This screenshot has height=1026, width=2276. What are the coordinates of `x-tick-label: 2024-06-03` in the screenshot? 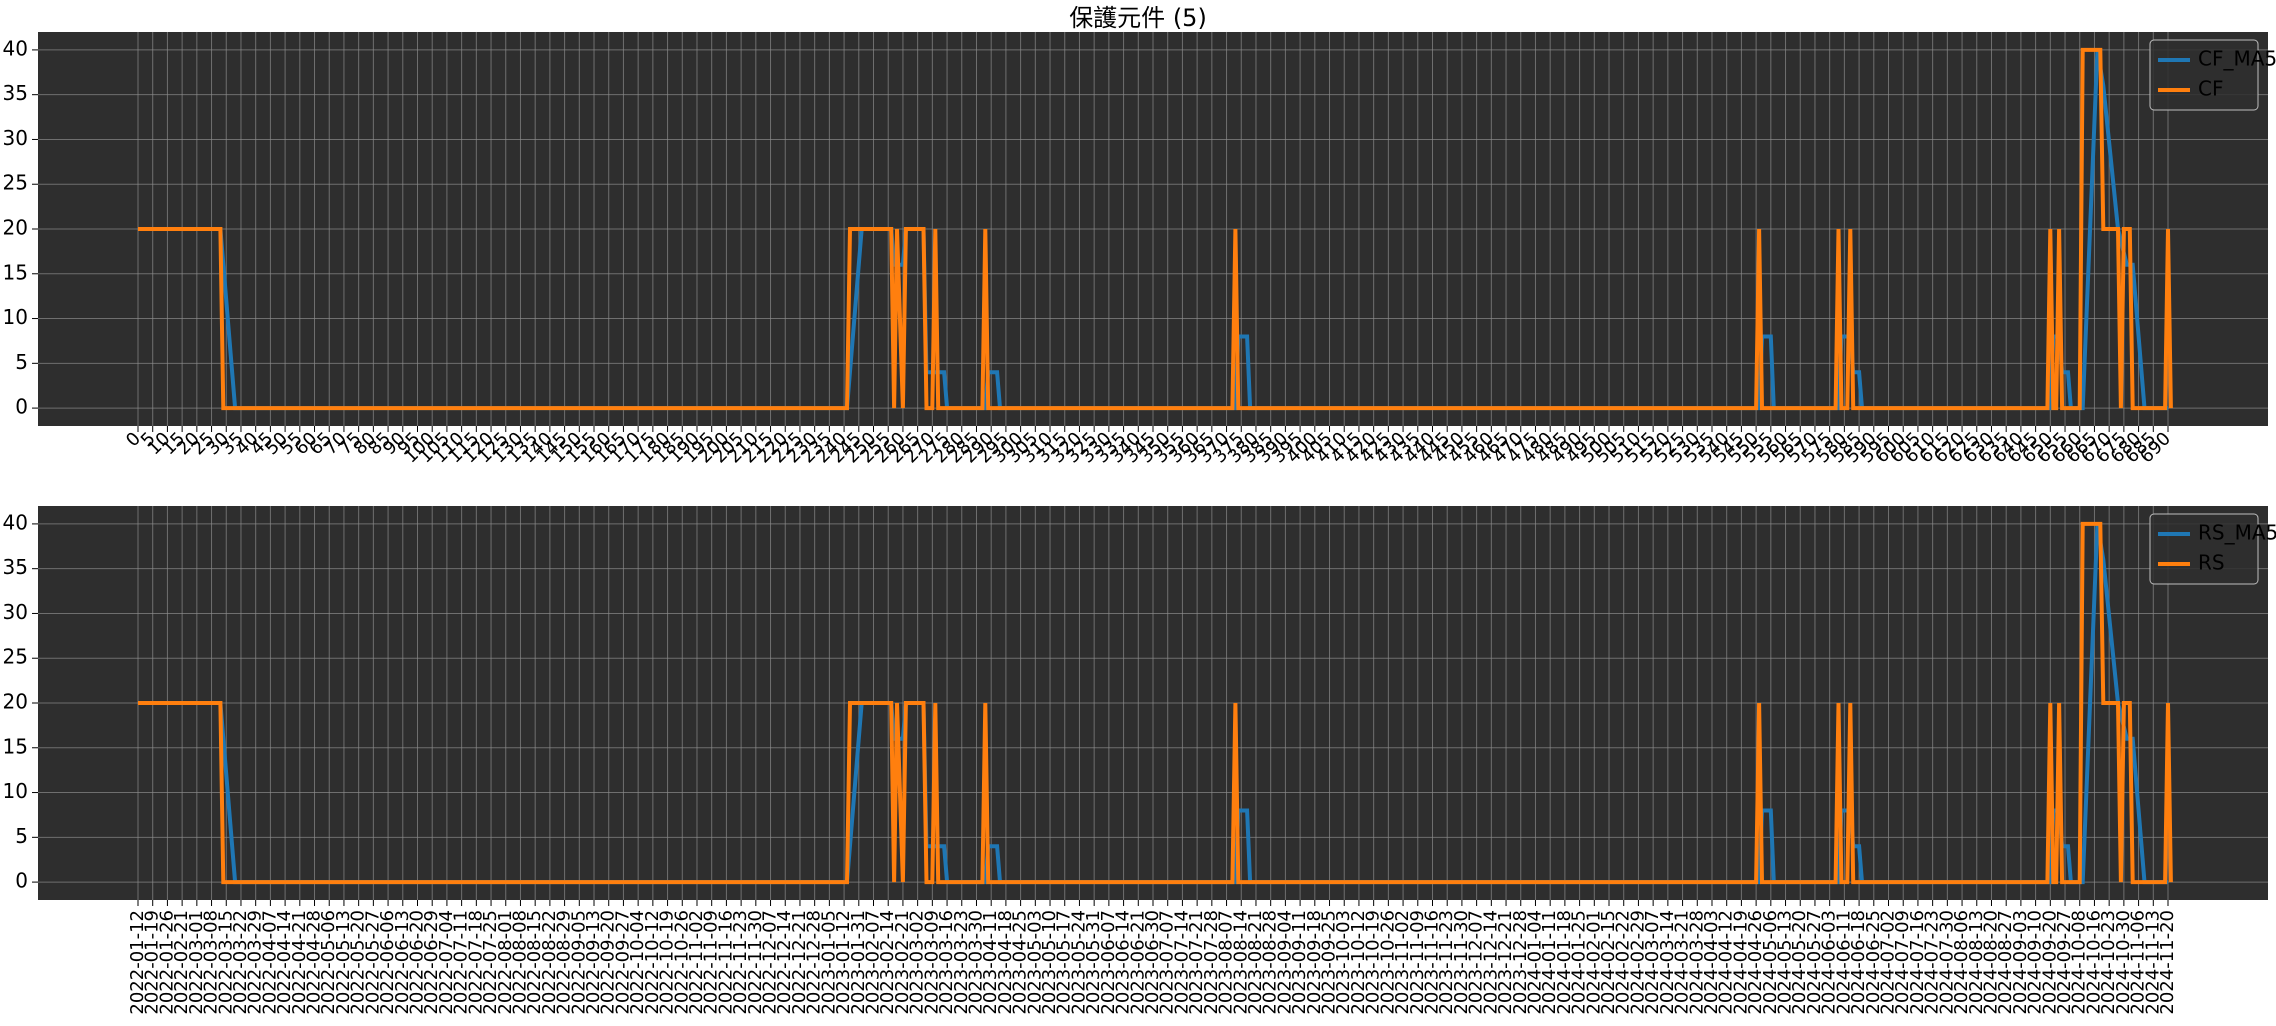 It's located at (1829, 962).